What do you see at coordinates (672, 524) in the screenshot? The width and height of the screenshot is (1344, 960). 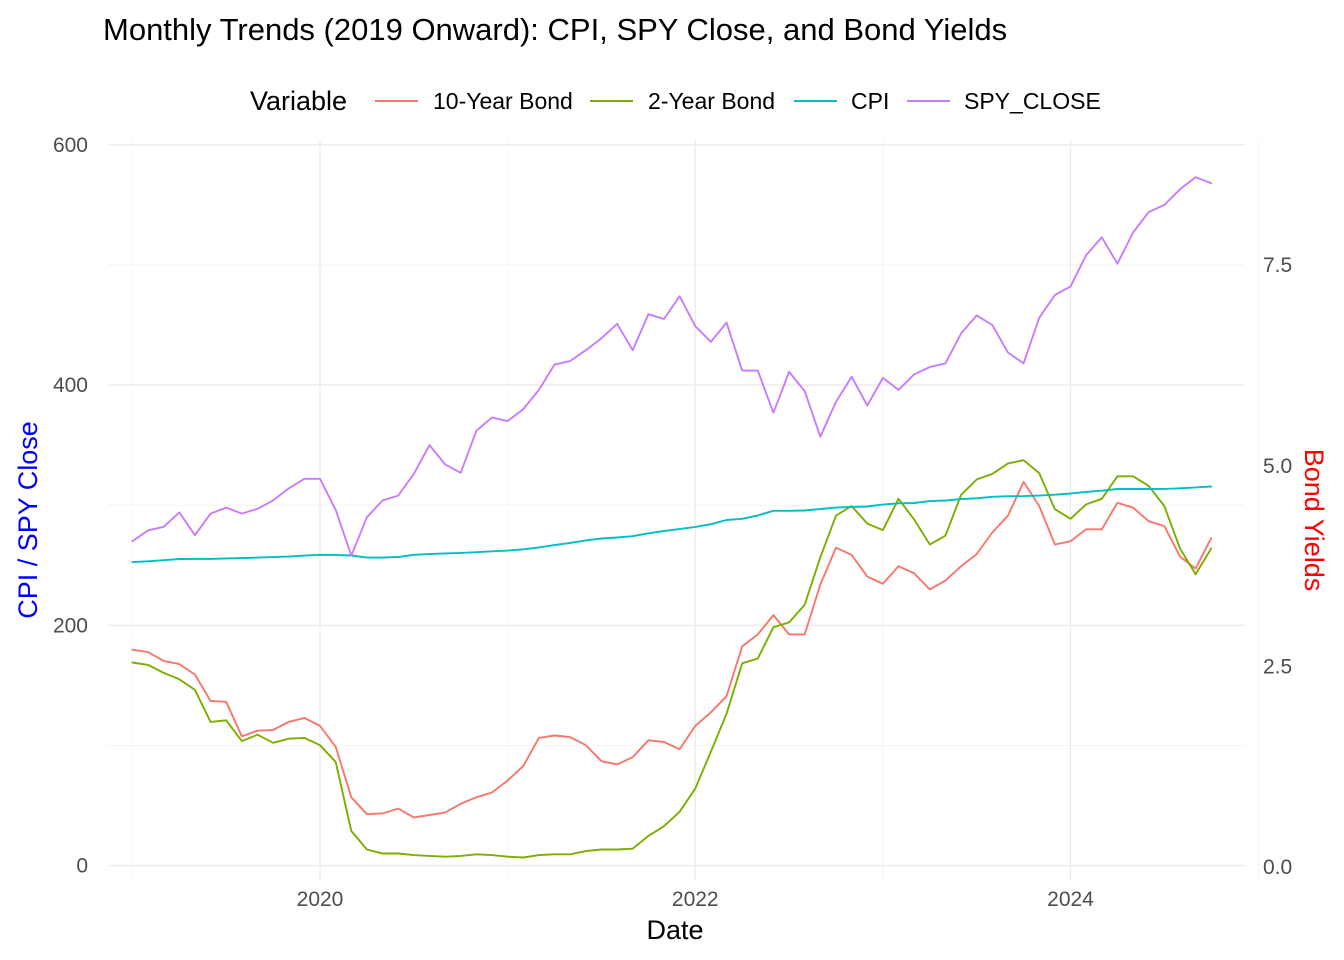 I see `series-line-cpi` at bounding box center [672, 524].